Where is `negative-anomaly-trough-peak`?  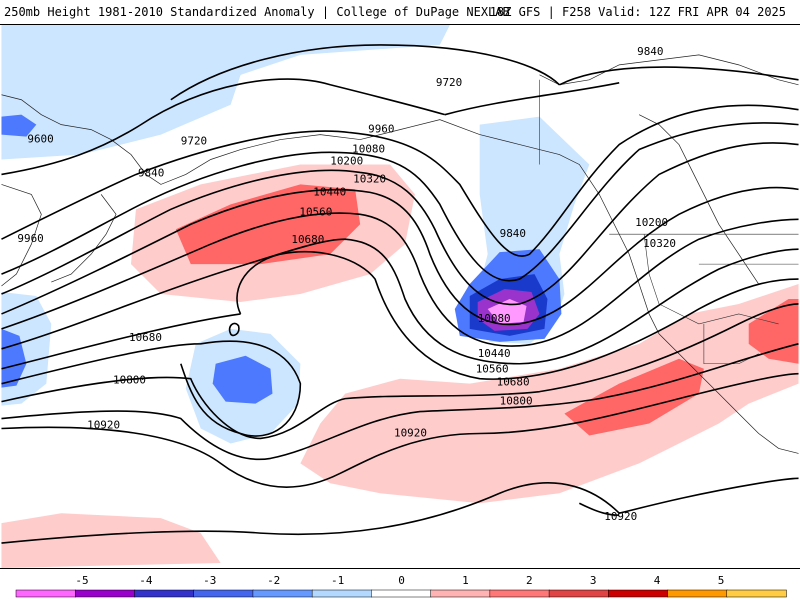
negative-anomaly-trough-peak is located at coordinates (507, 311).